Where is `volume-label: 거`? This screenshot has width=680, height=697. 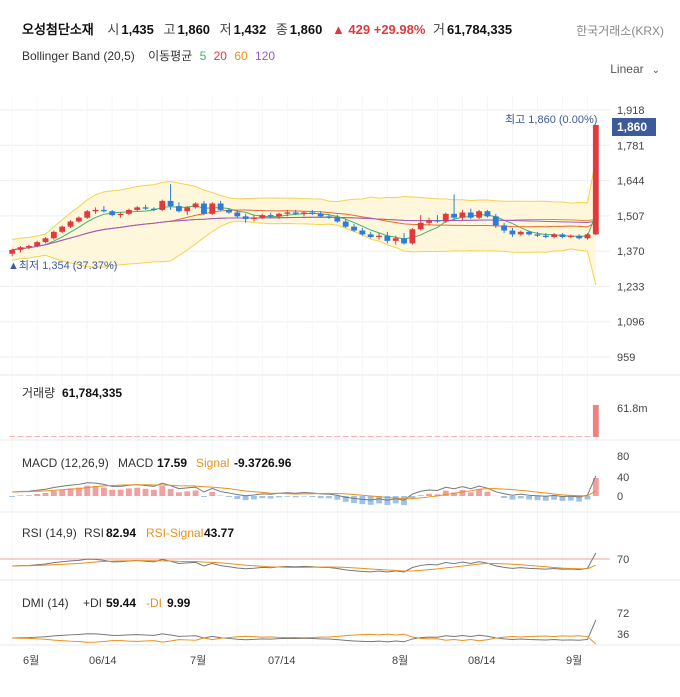 volume-label: 거 is located at coordinates (439, 29).